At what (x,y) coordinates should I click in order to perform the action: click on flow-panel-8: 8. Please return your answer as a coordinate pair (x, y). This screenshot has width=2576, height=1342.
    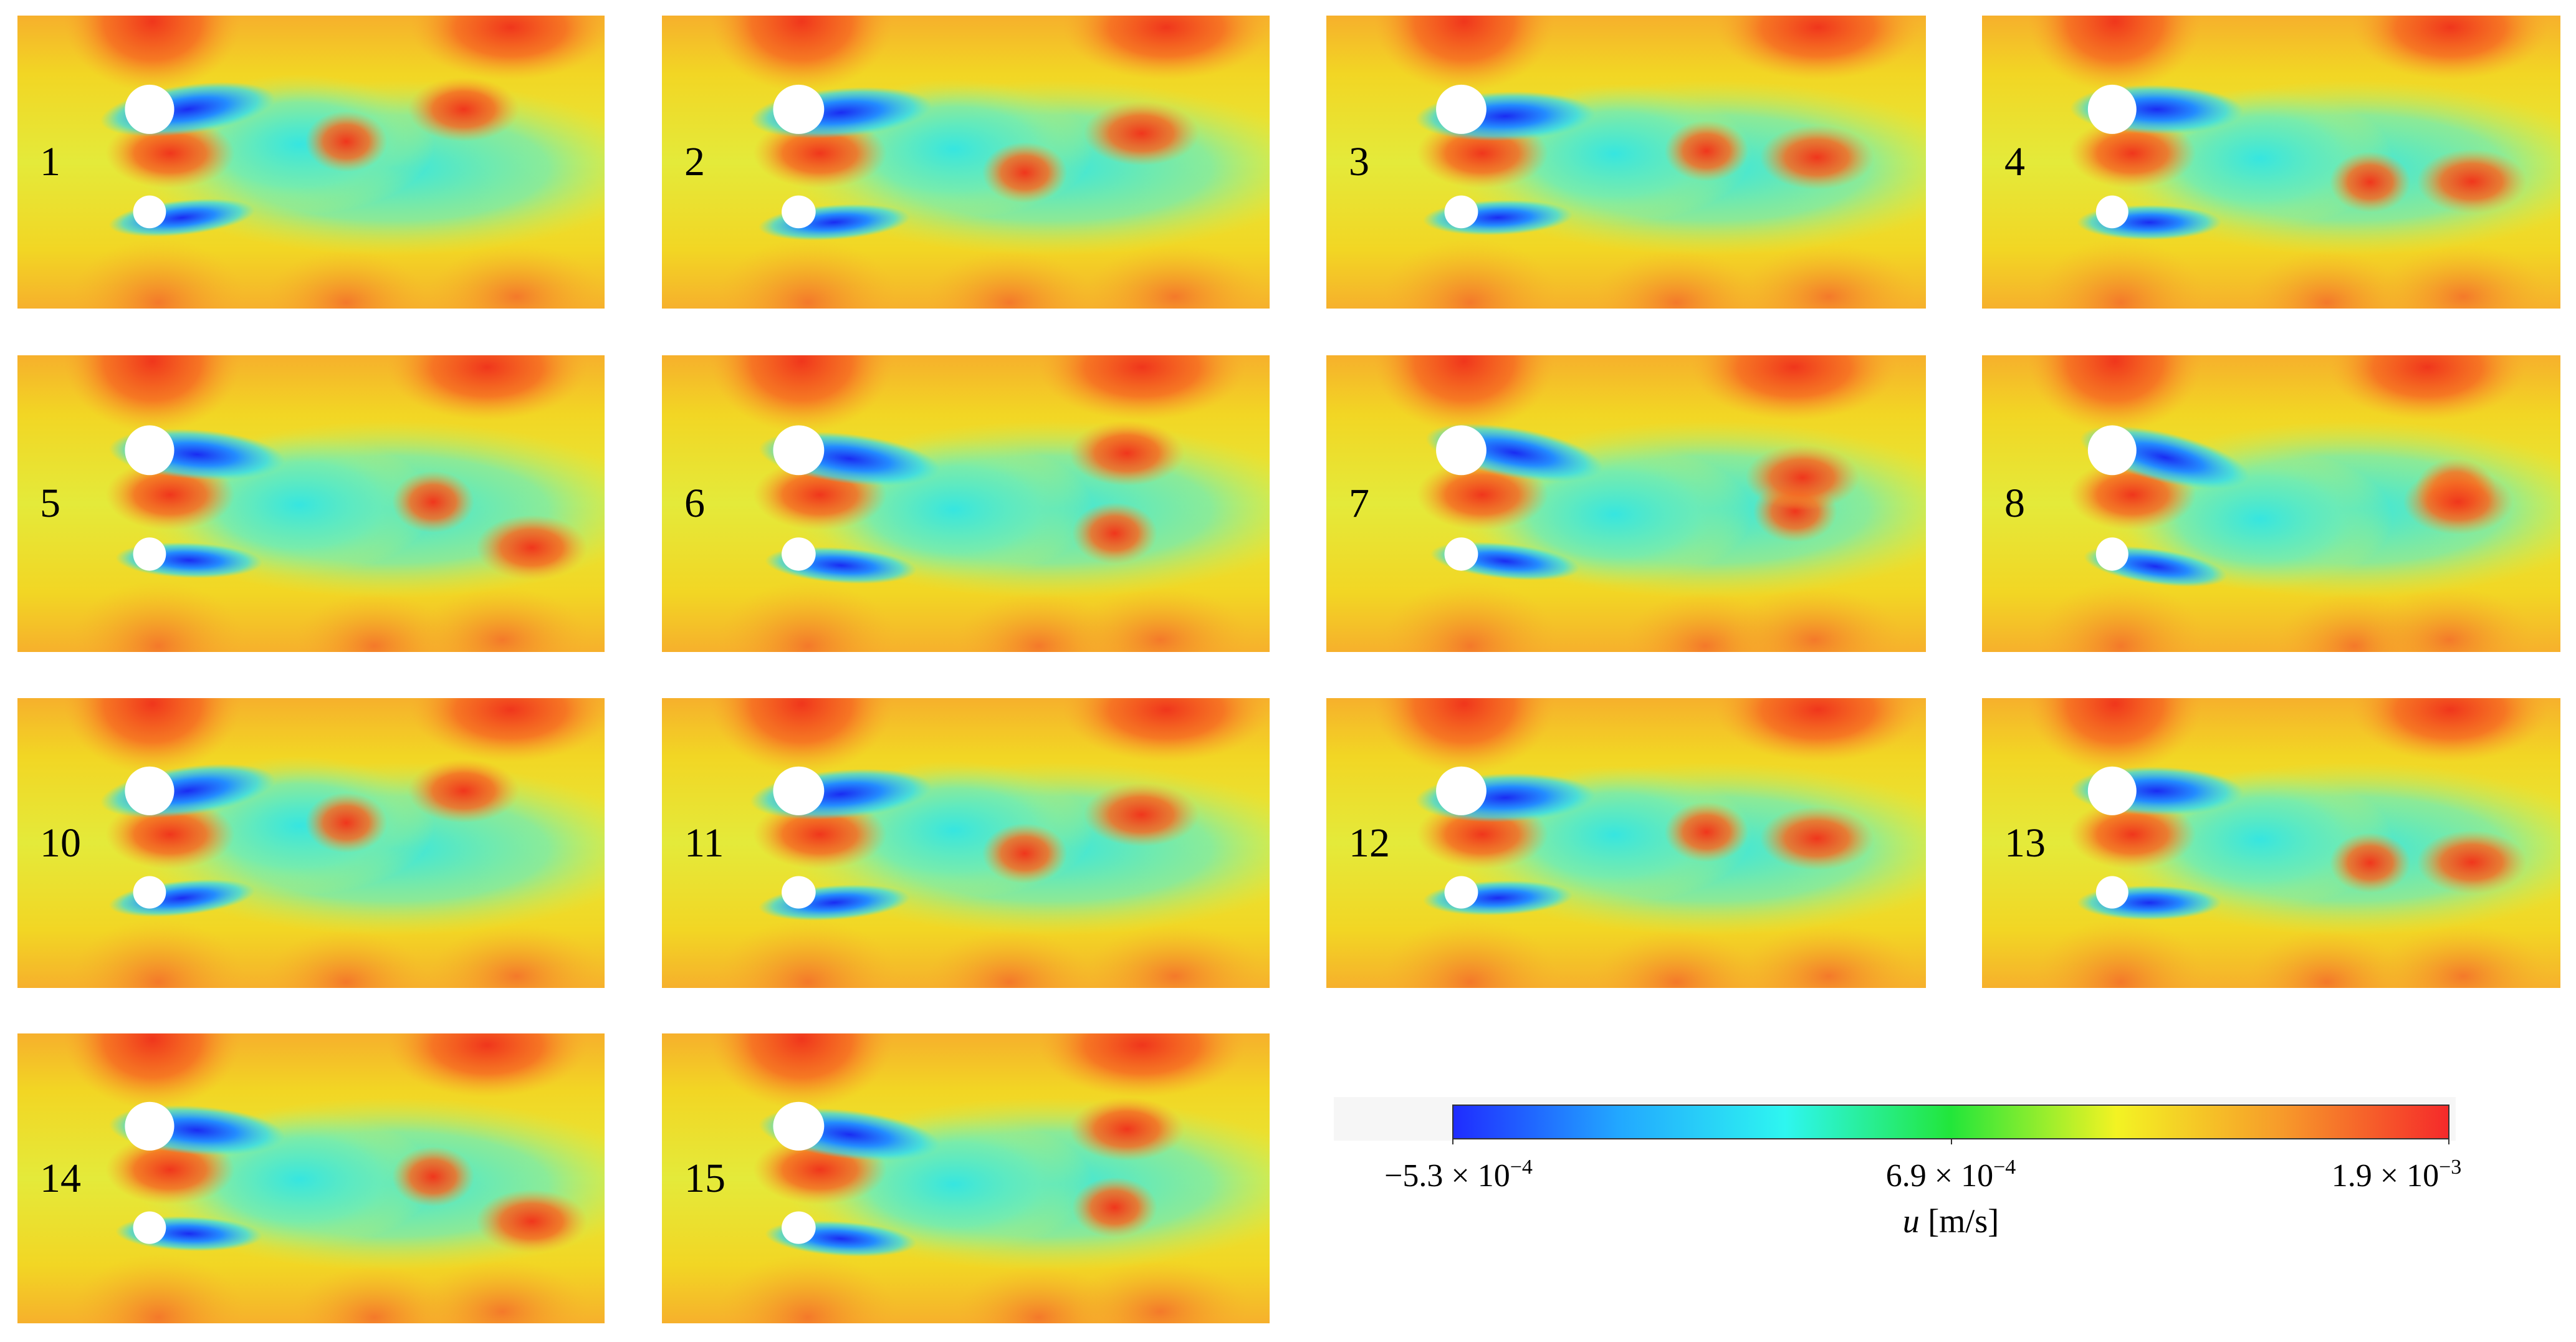
    Looking at the image, I should click on (2271, 503).